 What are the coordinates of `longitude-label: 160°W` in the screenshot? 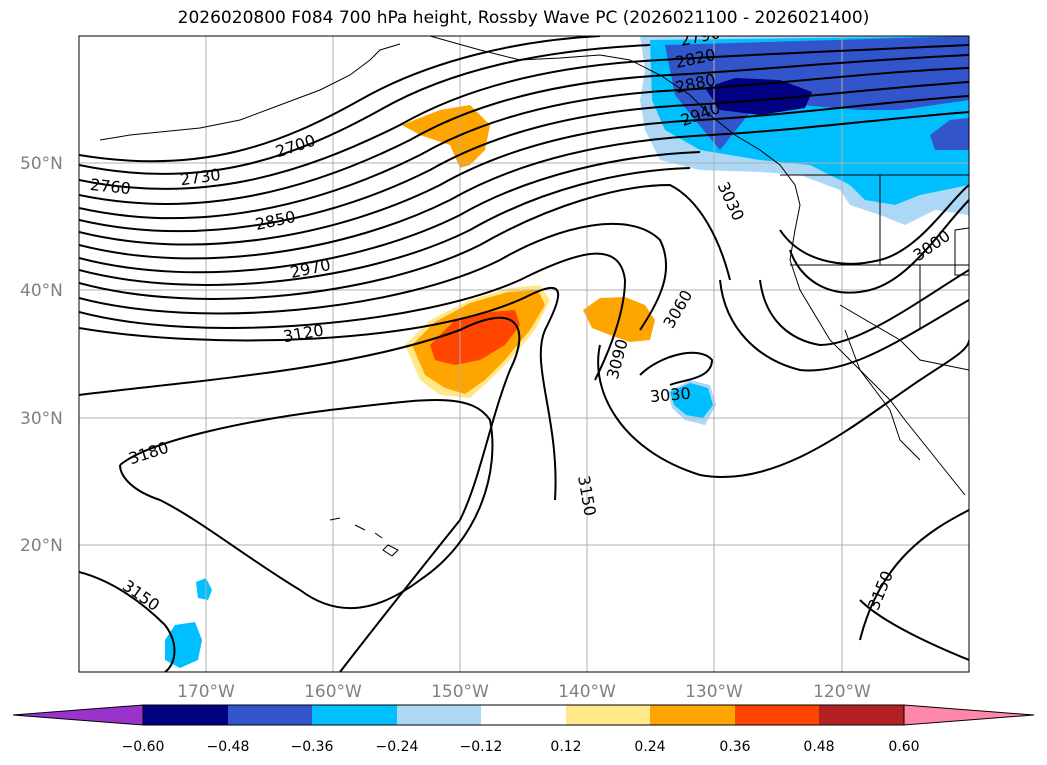 It's located at (333, 692).